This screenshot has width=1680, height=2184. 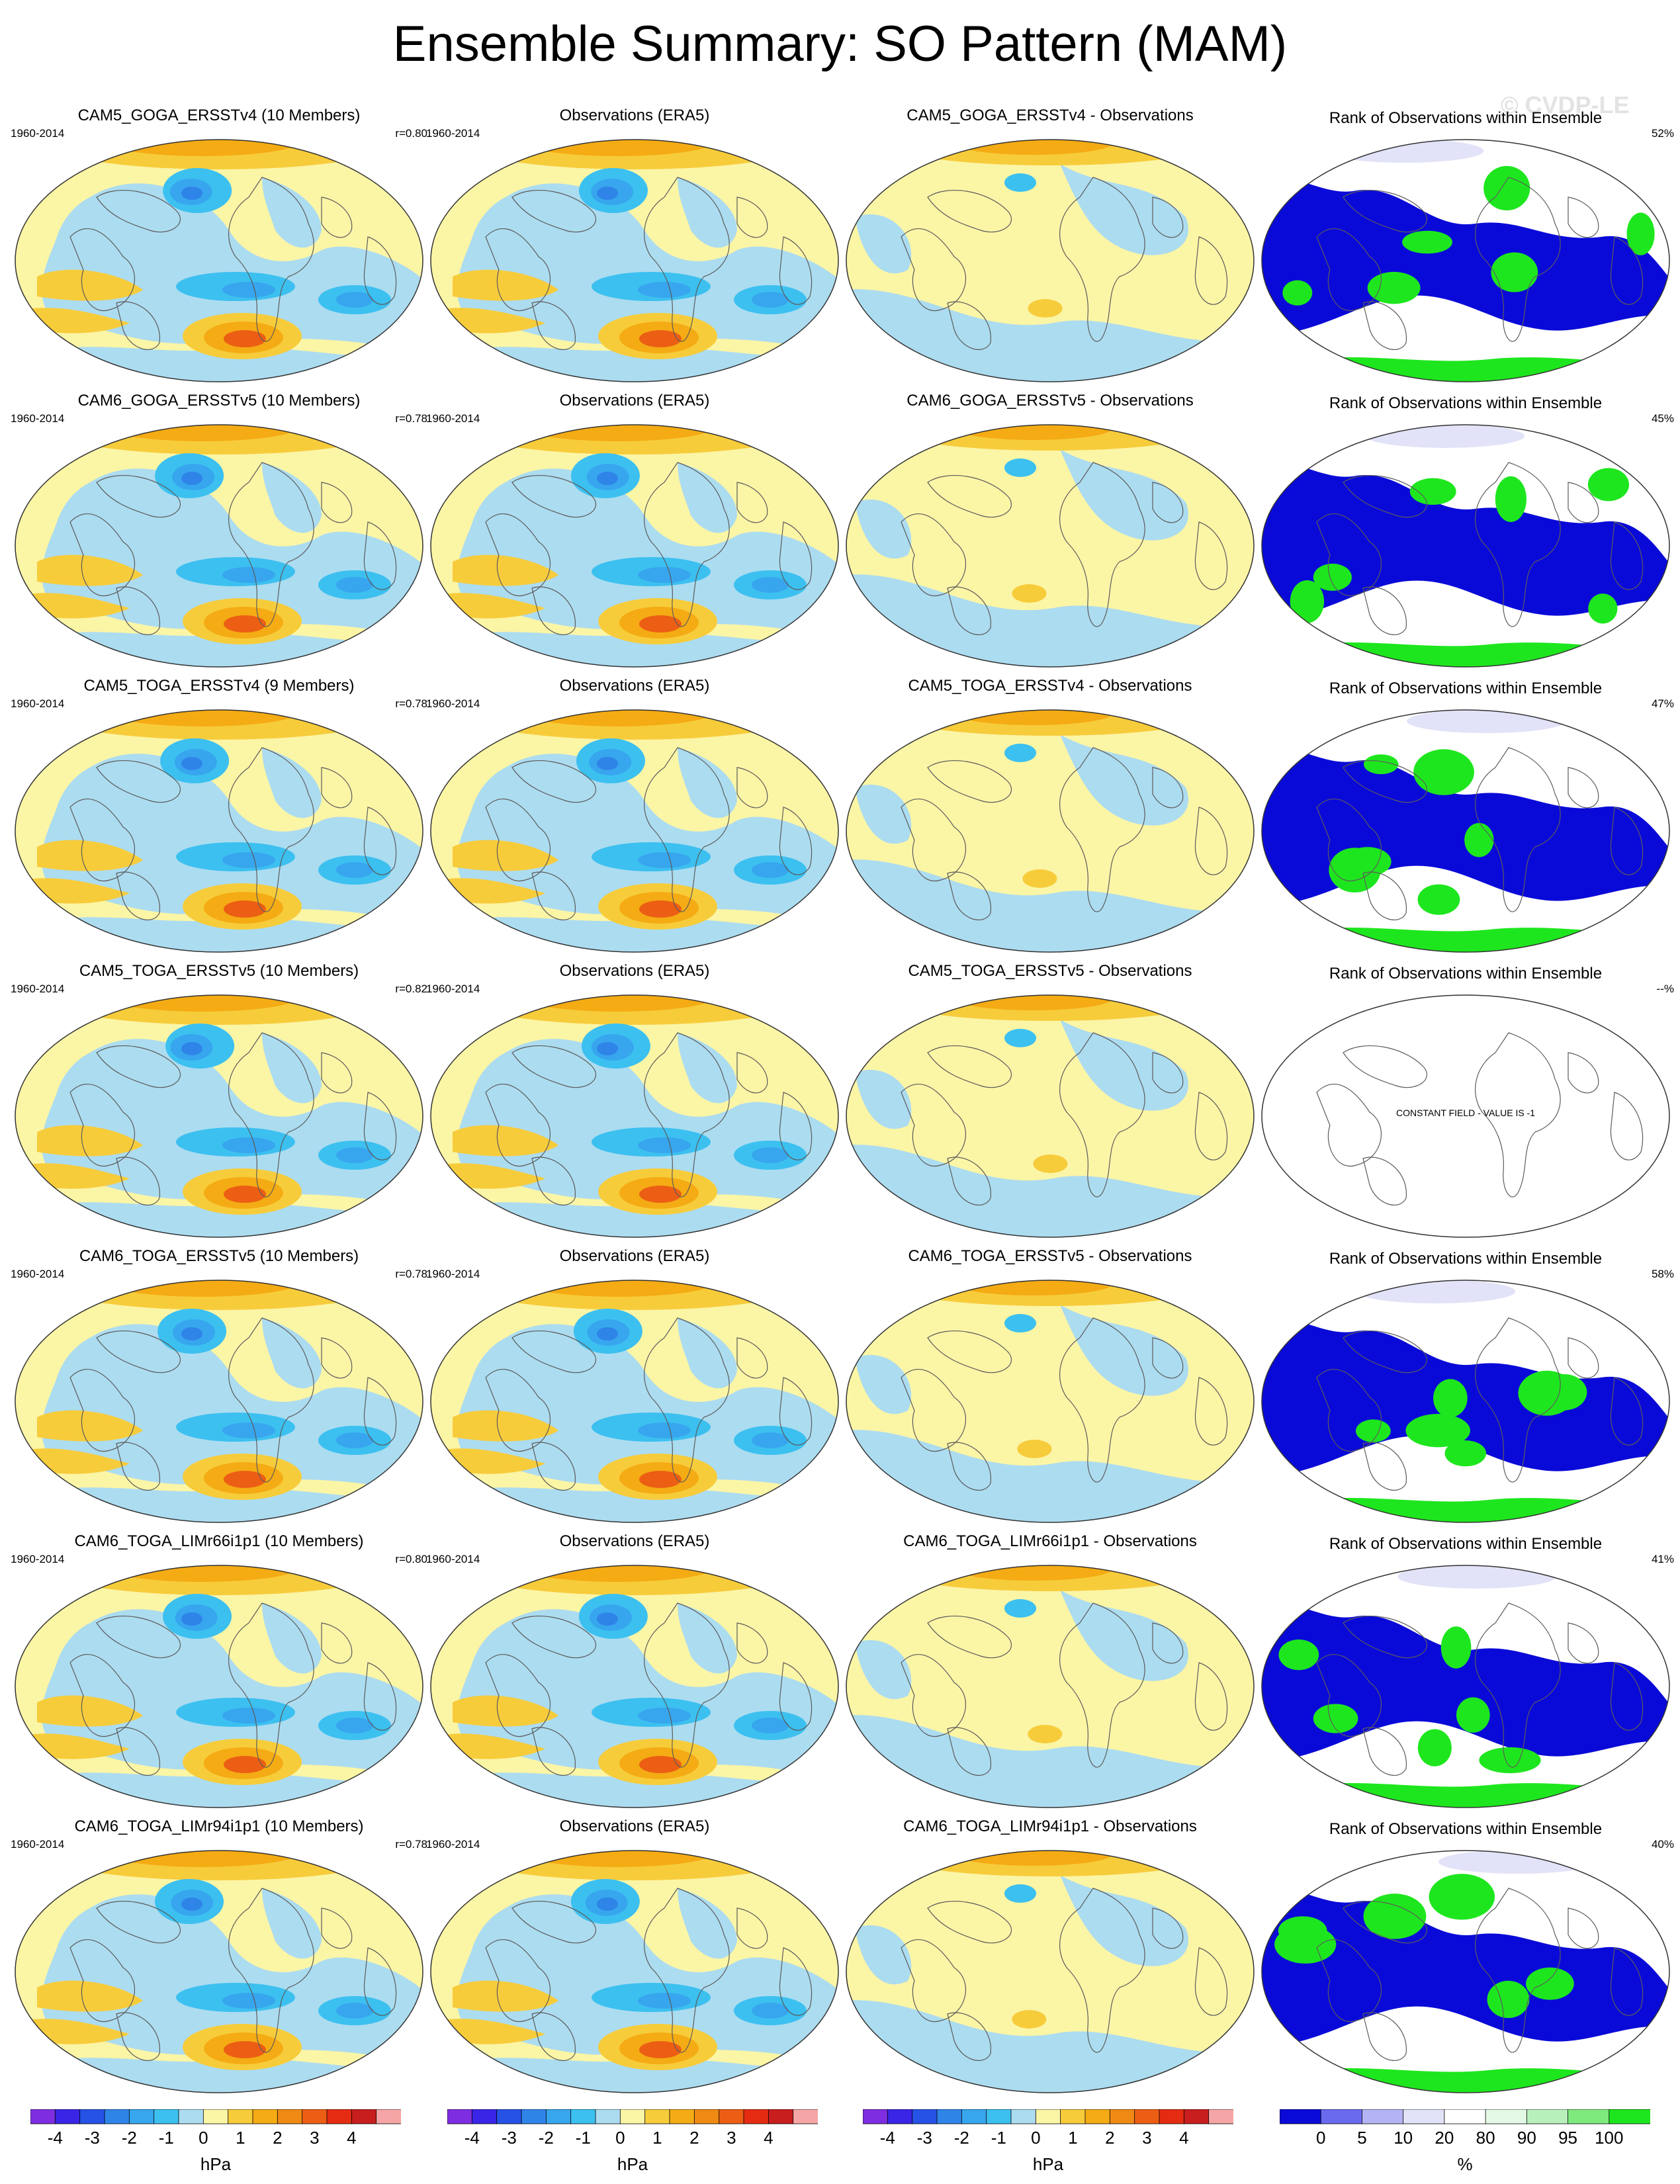 What do you see at coordinates (1663, 1844) in the screenshot?
I see `rank-percent-label: 40%` at bounding box center [1663, 1844].